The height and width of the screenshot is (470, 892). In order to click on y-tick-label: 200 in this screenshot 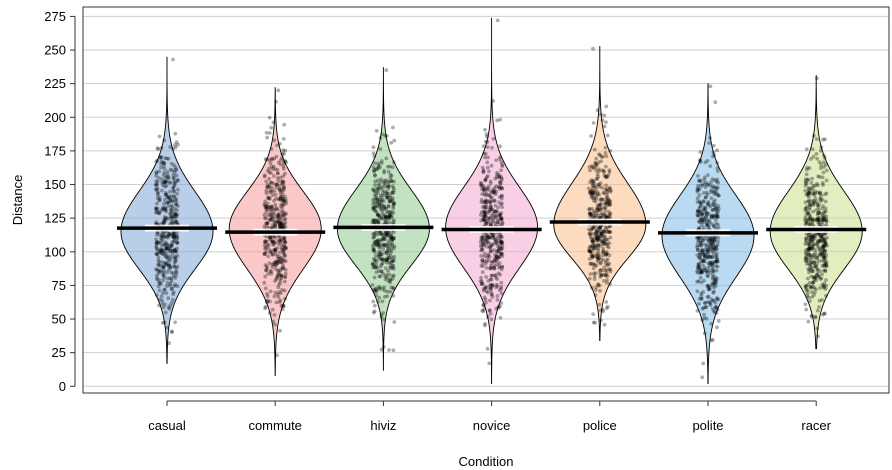, I will do `click(55, 117)`.